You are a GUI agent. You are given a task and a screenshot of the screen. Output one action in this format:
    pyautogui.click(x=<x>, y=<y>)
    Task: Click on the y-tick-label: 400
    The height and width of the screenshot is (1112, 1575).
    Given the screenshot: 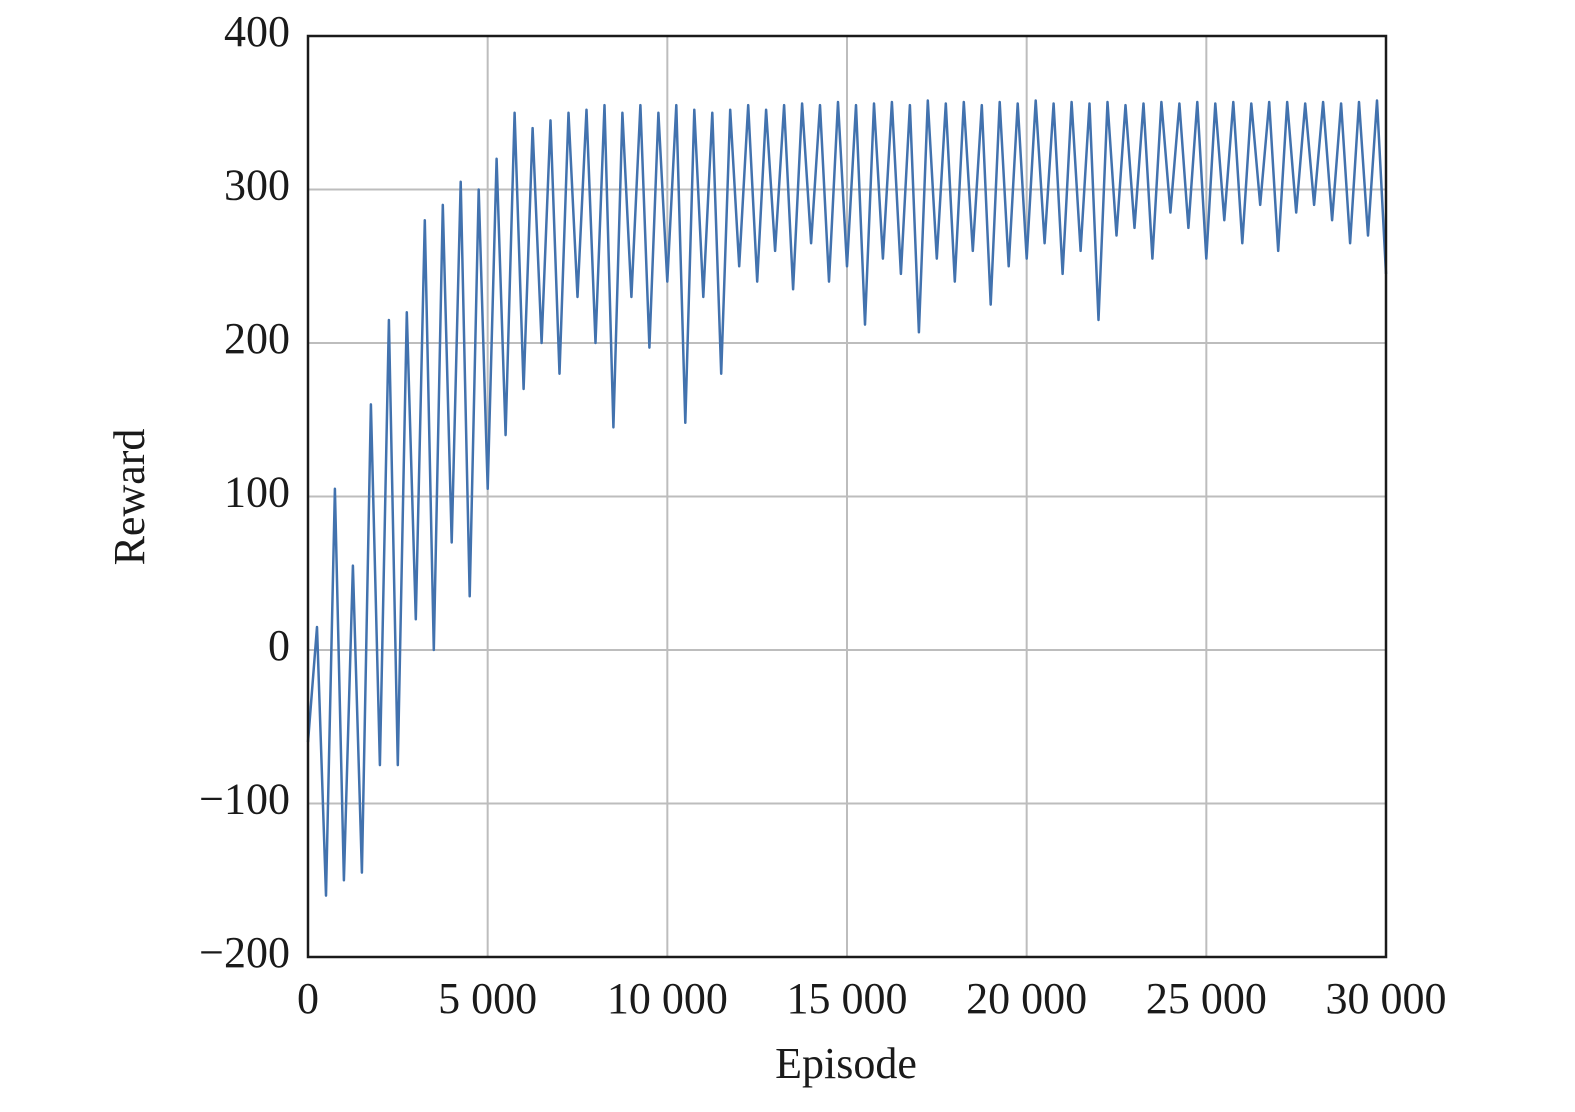 What is the action you would take?
    pyautogui.click(x=257, y=31)
    